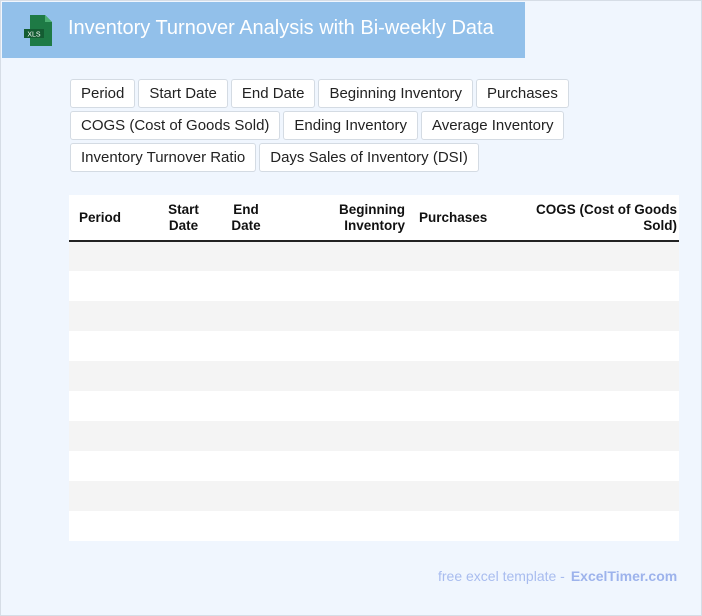  Describe the element at coordinates (595, 218) in the screenshot. I see `col-cogs: COGS (Cost of Goods Sold)` at that location.